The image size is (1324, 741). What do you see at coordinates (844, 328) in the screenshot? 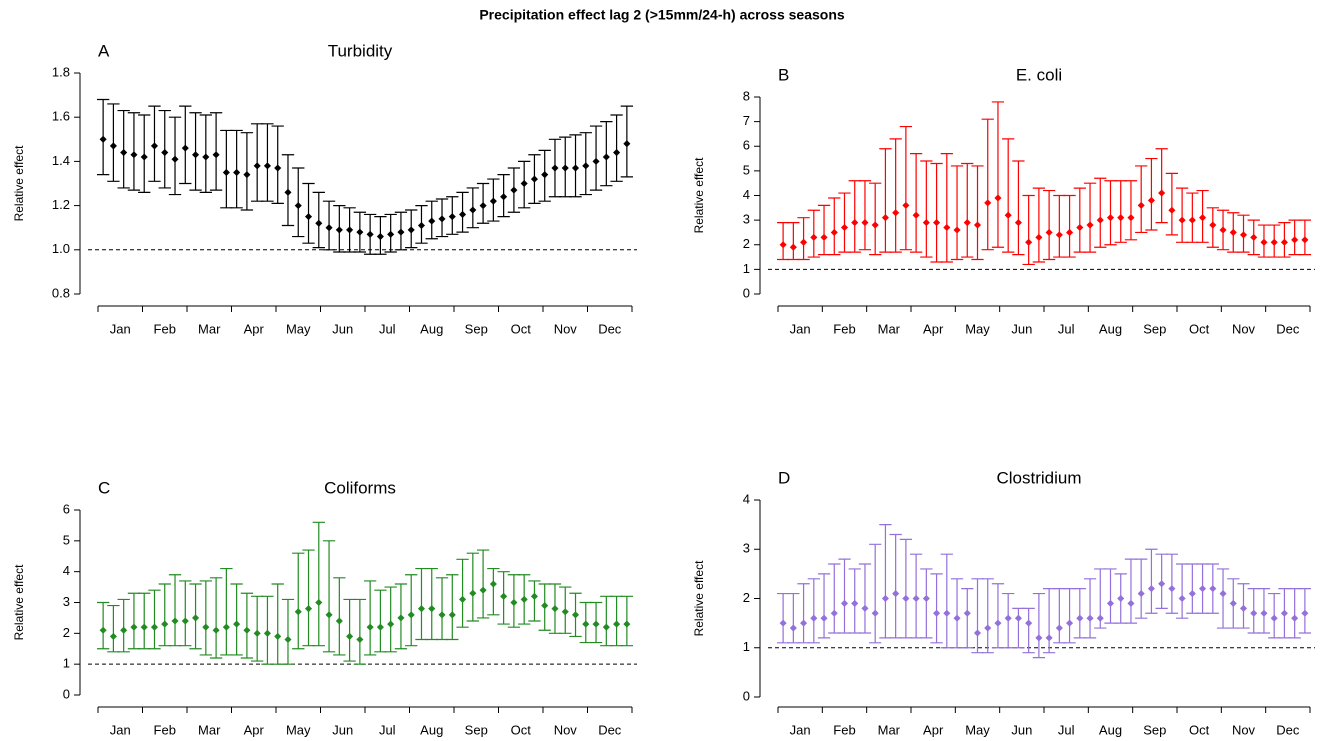
I see `x-tick-label: Feb` at bounding box center [844, 328].